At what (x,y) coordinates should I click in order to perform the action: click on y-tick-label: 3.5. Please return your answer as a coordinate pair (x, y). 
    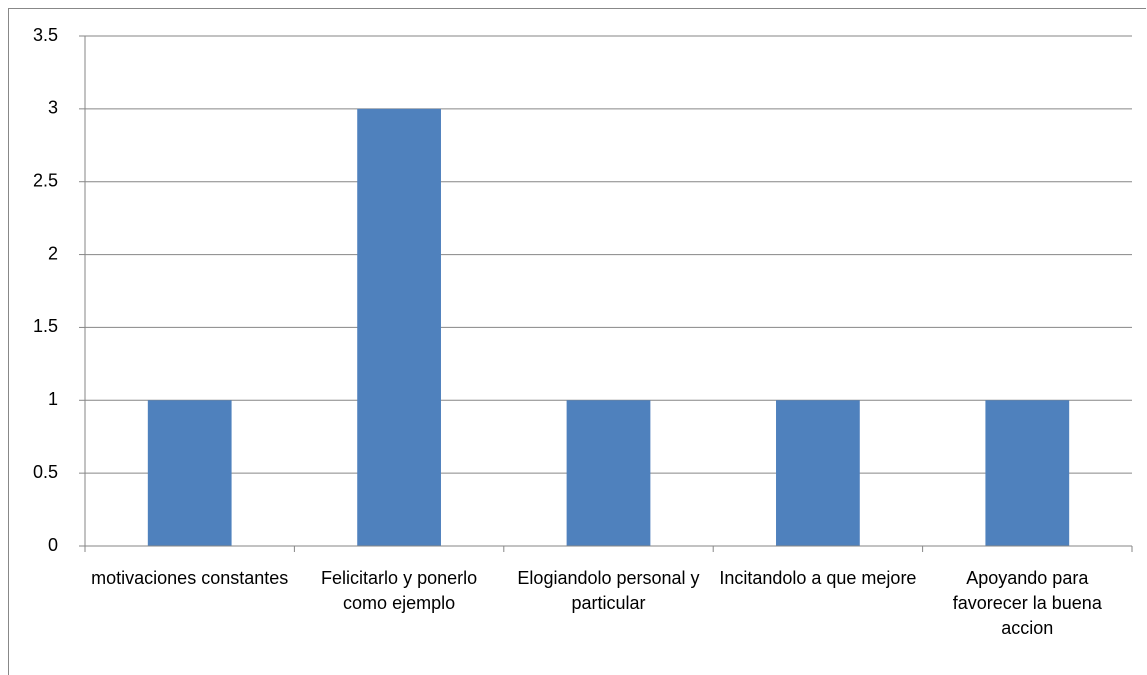
    Looking at the image, I should click on (45, 35).